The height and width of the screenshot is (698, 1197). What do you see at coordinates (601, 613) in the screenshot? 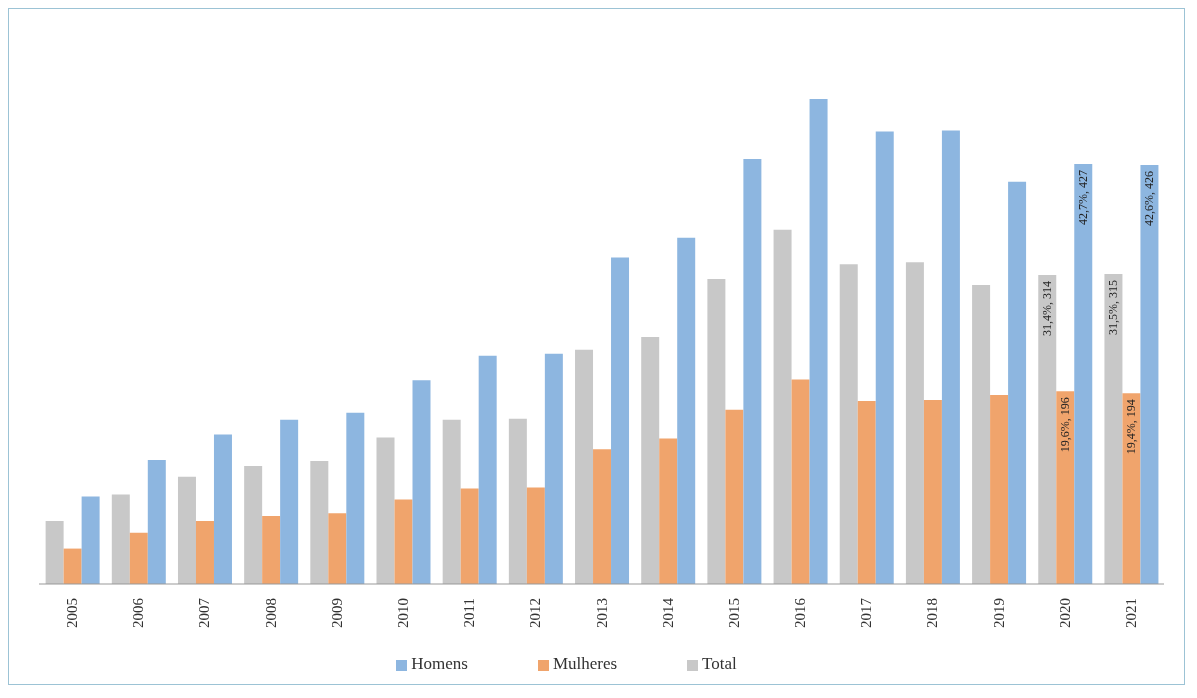
I see `x-tick-label: 2013` at bounding box center [601, 613].